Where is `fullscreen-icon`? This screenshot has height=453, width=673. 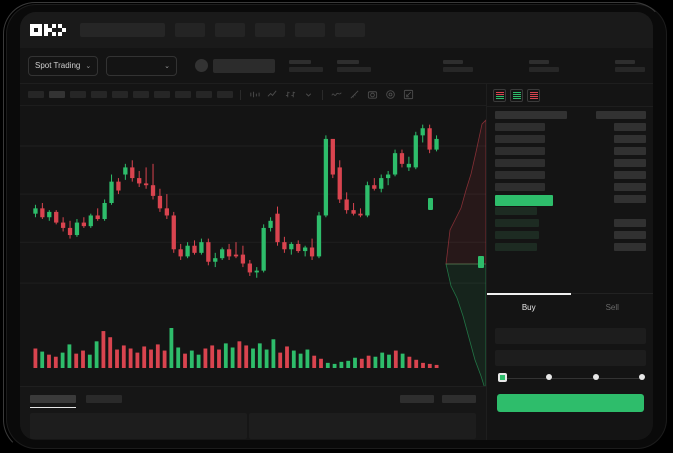
fullscreen-icon is located at coordinates (408, 94).